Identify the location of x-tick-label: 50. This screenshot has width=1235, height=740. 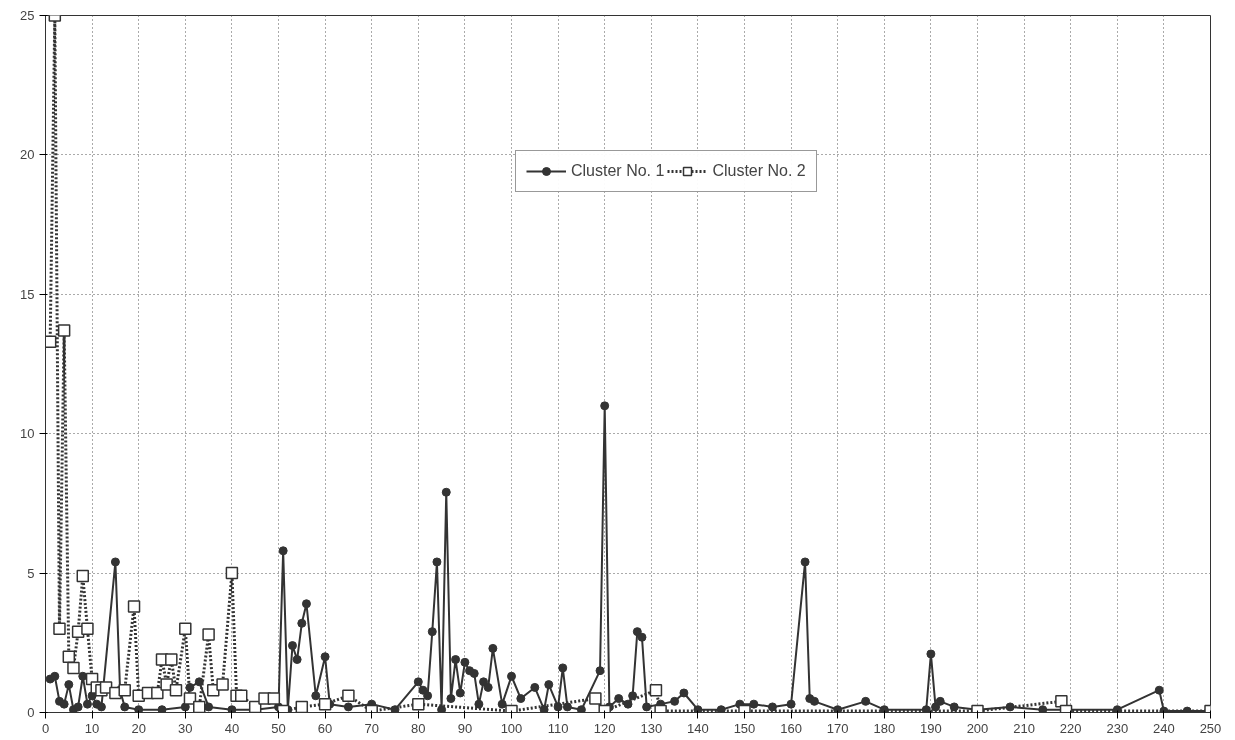
(278, 728).